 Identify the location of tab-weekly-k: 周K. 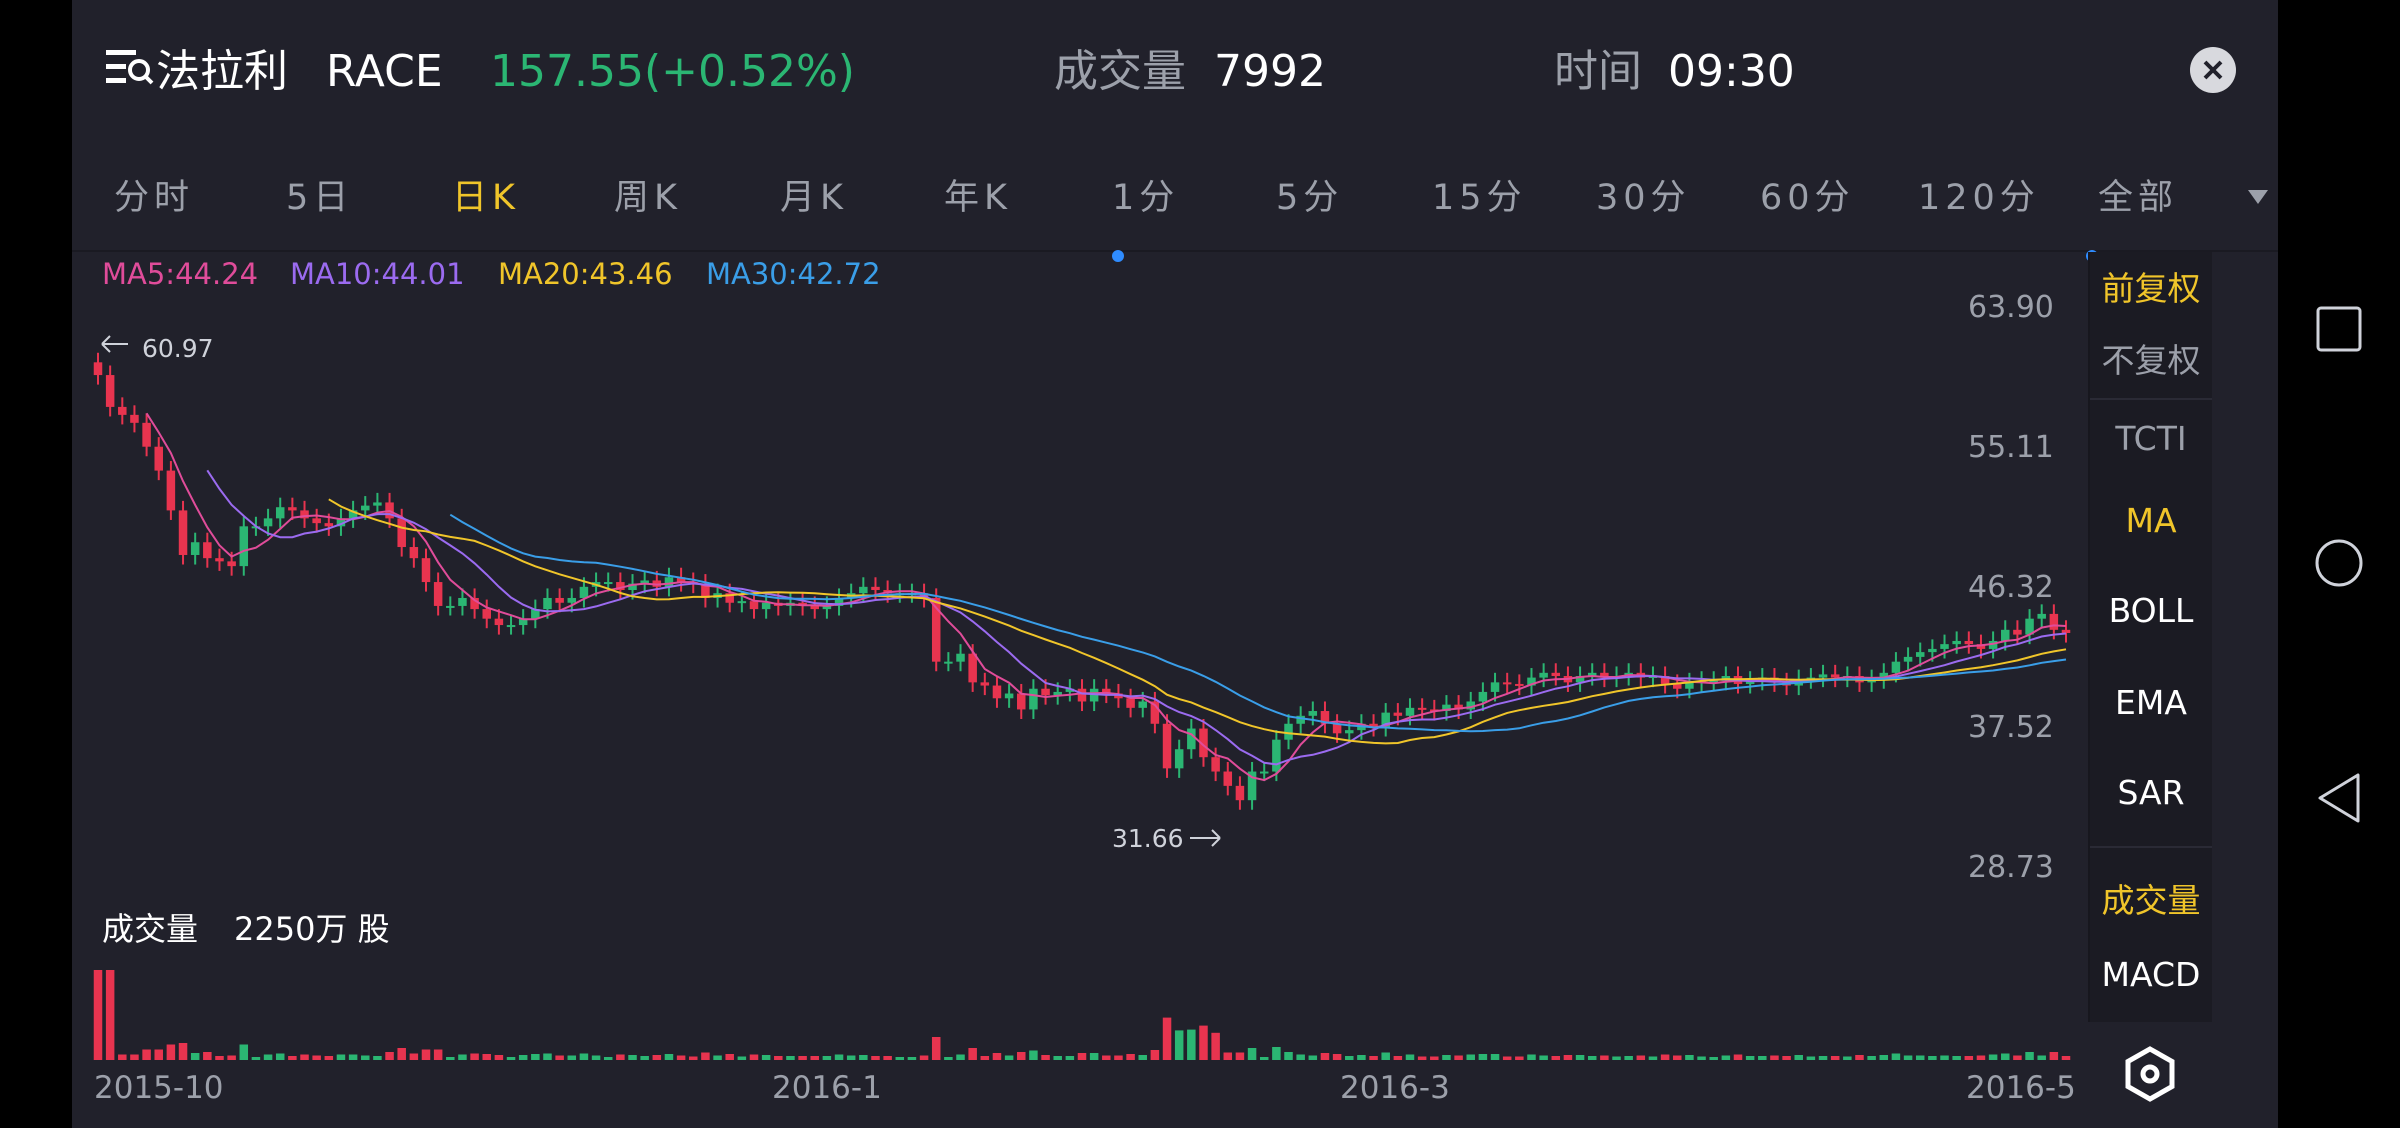
(648, 198).